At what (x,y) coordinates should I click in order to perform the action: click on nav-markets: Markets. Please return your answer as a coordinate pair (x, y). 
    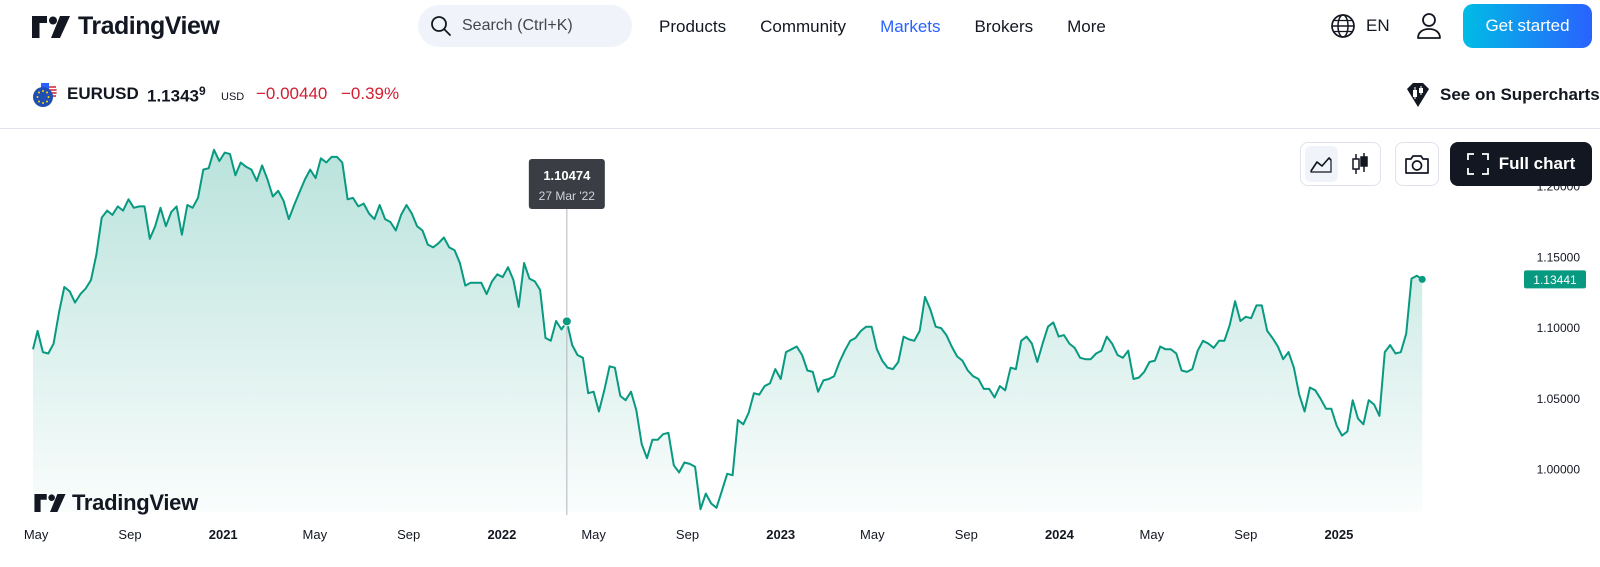
    Looking at the image, I should click on (910, 26).